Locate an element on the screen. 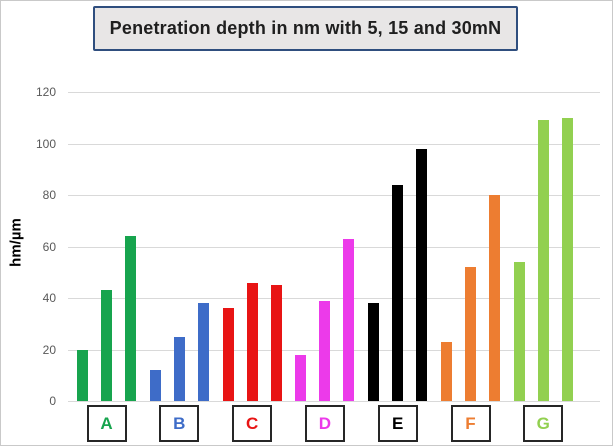 This screenshot has width=613, height=446. y-tick-label-80: 80 is located at coordinates (49, 195).